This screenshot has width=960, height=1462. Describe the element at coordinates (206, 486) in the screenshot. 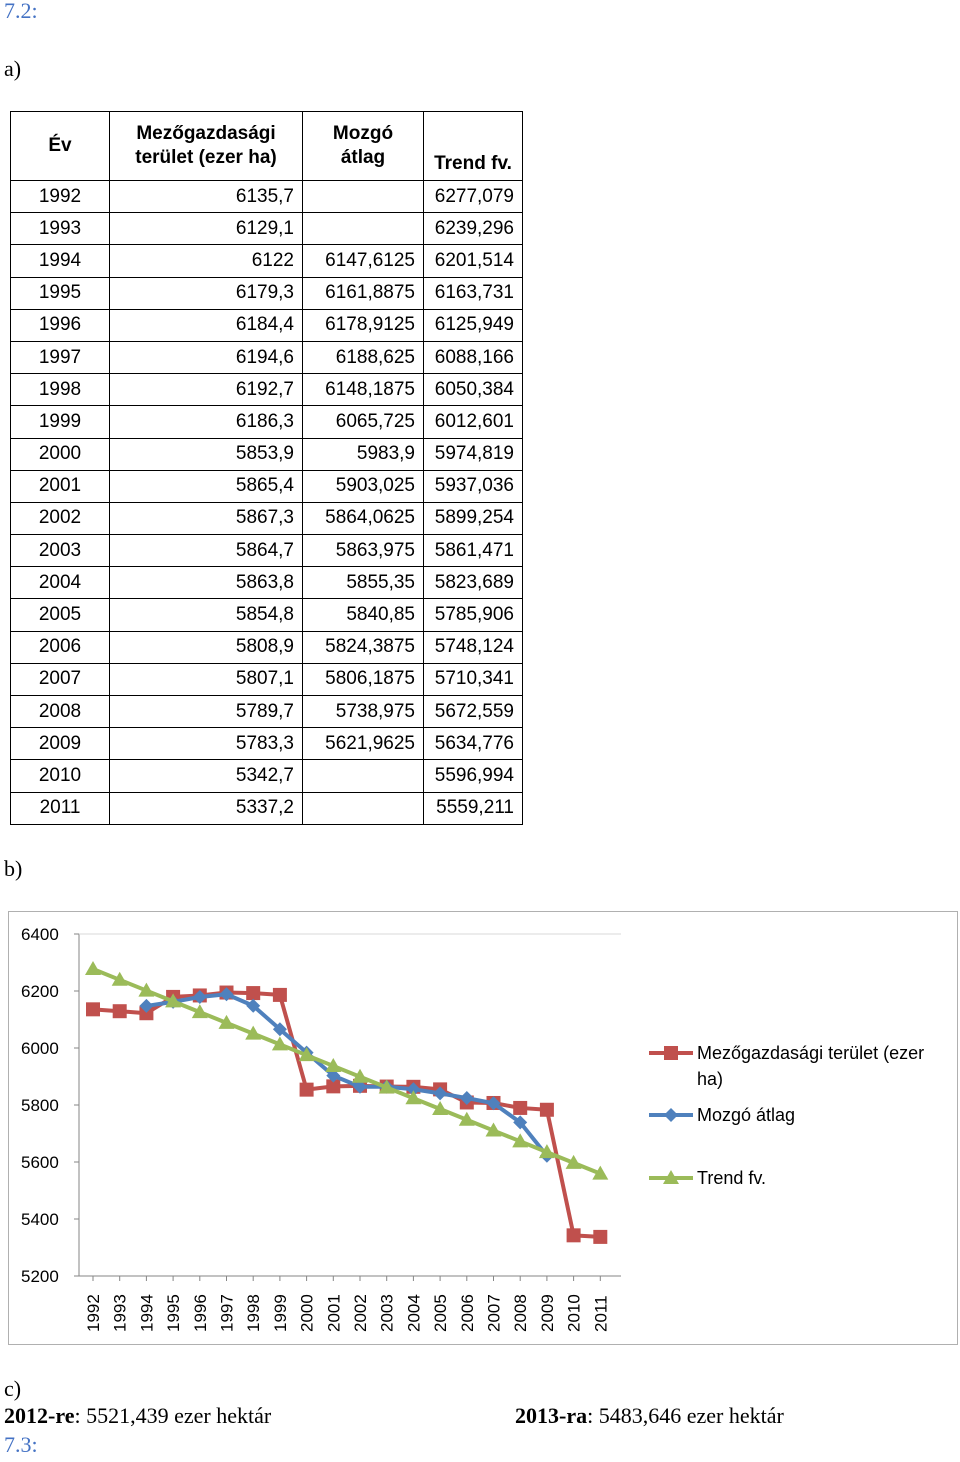

I see `cell-area: 5865,4` at that location.